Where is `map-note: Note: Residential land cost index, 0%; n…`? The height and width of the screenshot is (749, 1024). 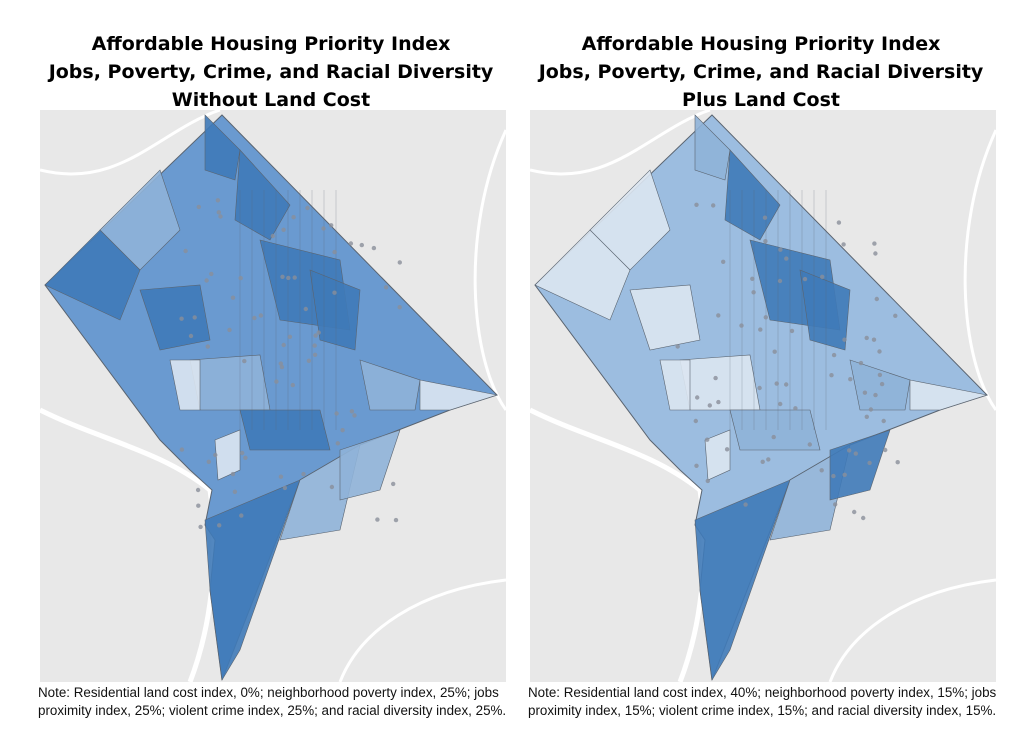
map-note: Note: Residential land cost index, 0%; n… is located at coordinates (272, 701).